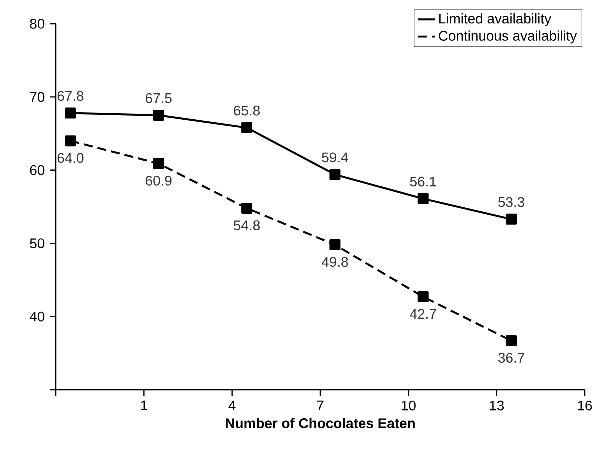  What do you see at coordinates (37, 317) in the screenshot?
I see `y-tick-label: 40` at bounding box center [37, 317].